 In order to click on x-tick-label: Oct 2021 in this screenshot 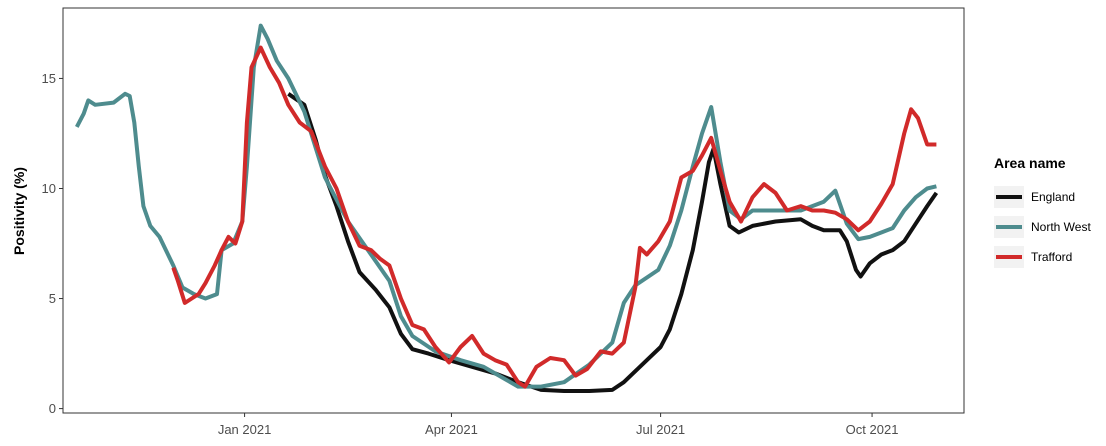, I will do `click(872, 429)`.